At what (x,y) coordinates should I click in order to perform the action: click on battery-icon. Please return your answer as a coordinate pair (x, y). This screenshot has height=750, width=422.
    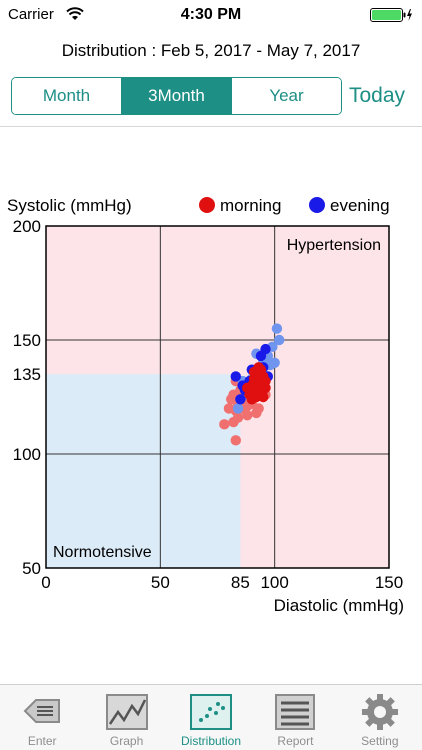
    Looking at the image, I should click on (391, 15).